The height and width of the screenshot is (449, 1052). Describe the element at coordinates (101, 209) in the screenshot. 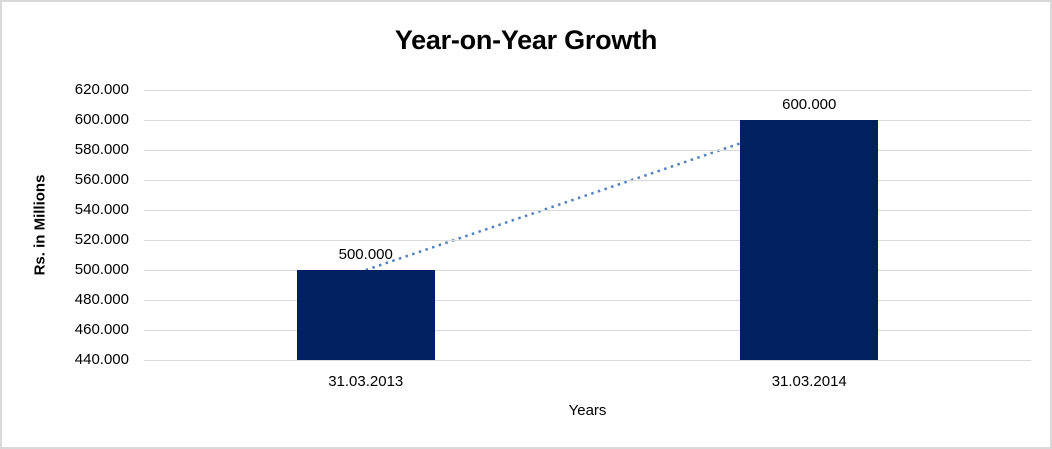

I see `y-axis-tick-label: 540.000` at that location.